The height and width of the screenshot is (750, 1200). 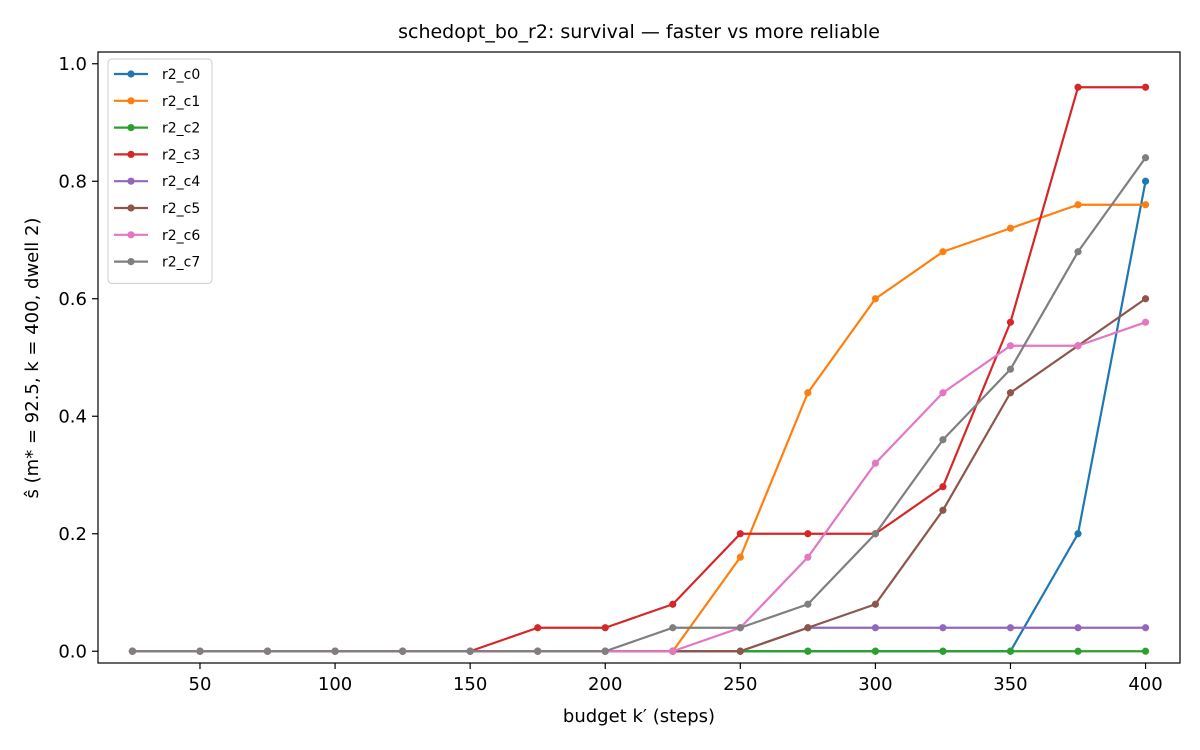 What do you see at coordinates (1145, 684) in the screenshot?
I see `x-tick-label: 400` at bounding box center [1145, 684].